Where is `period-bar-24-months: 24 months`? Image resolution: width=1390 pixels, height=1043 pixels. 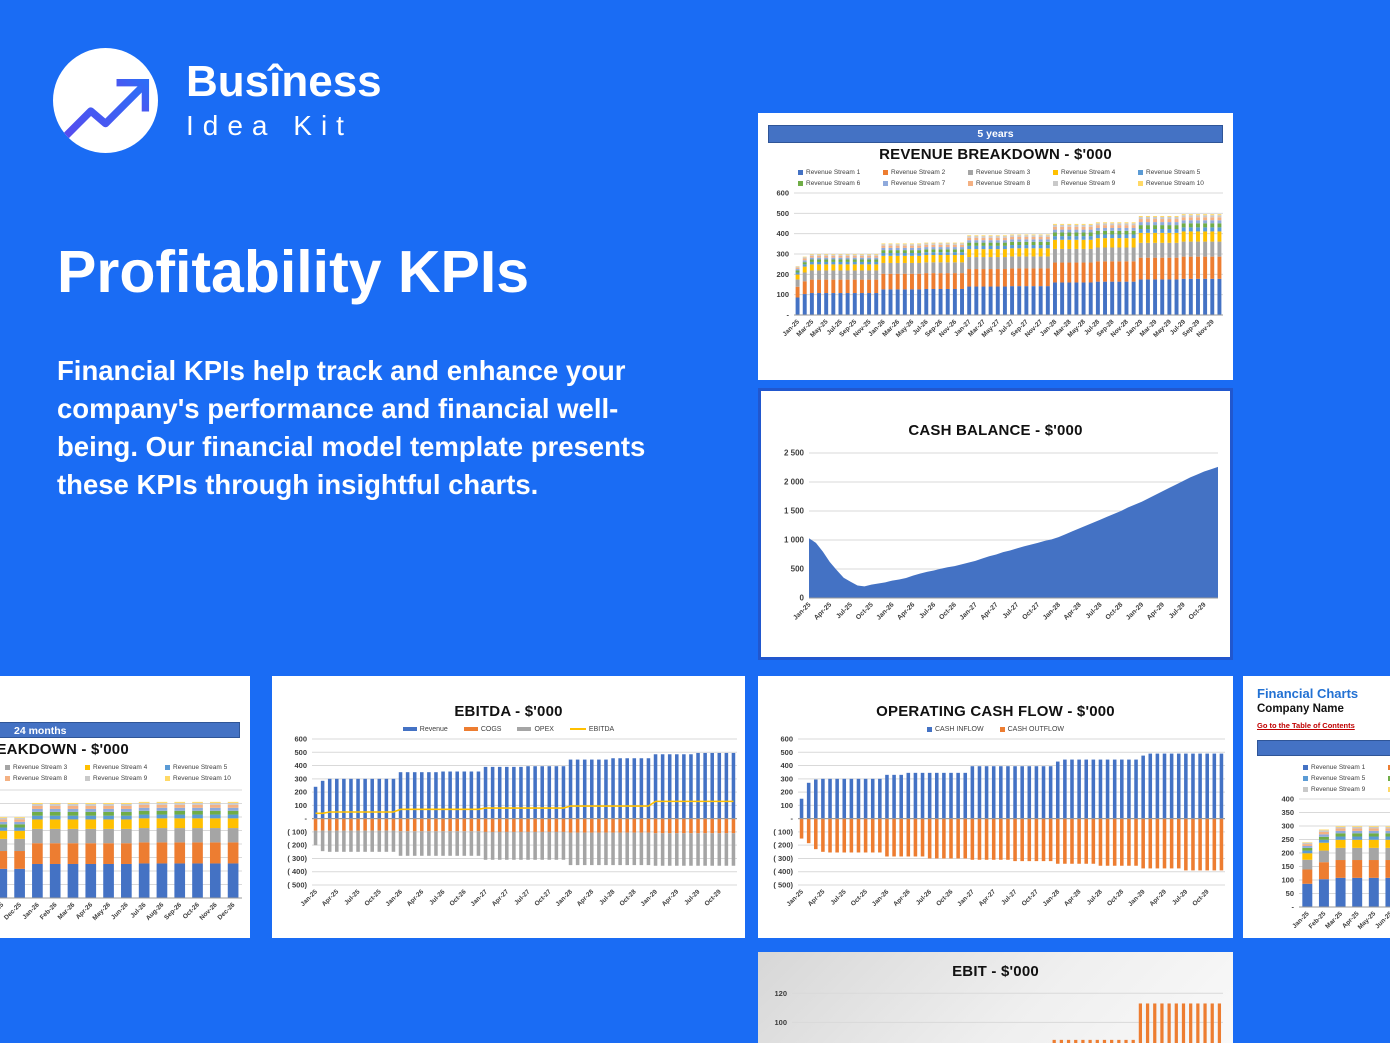 period-bar-24-months: 24 months is located at coordinates (120, 730).